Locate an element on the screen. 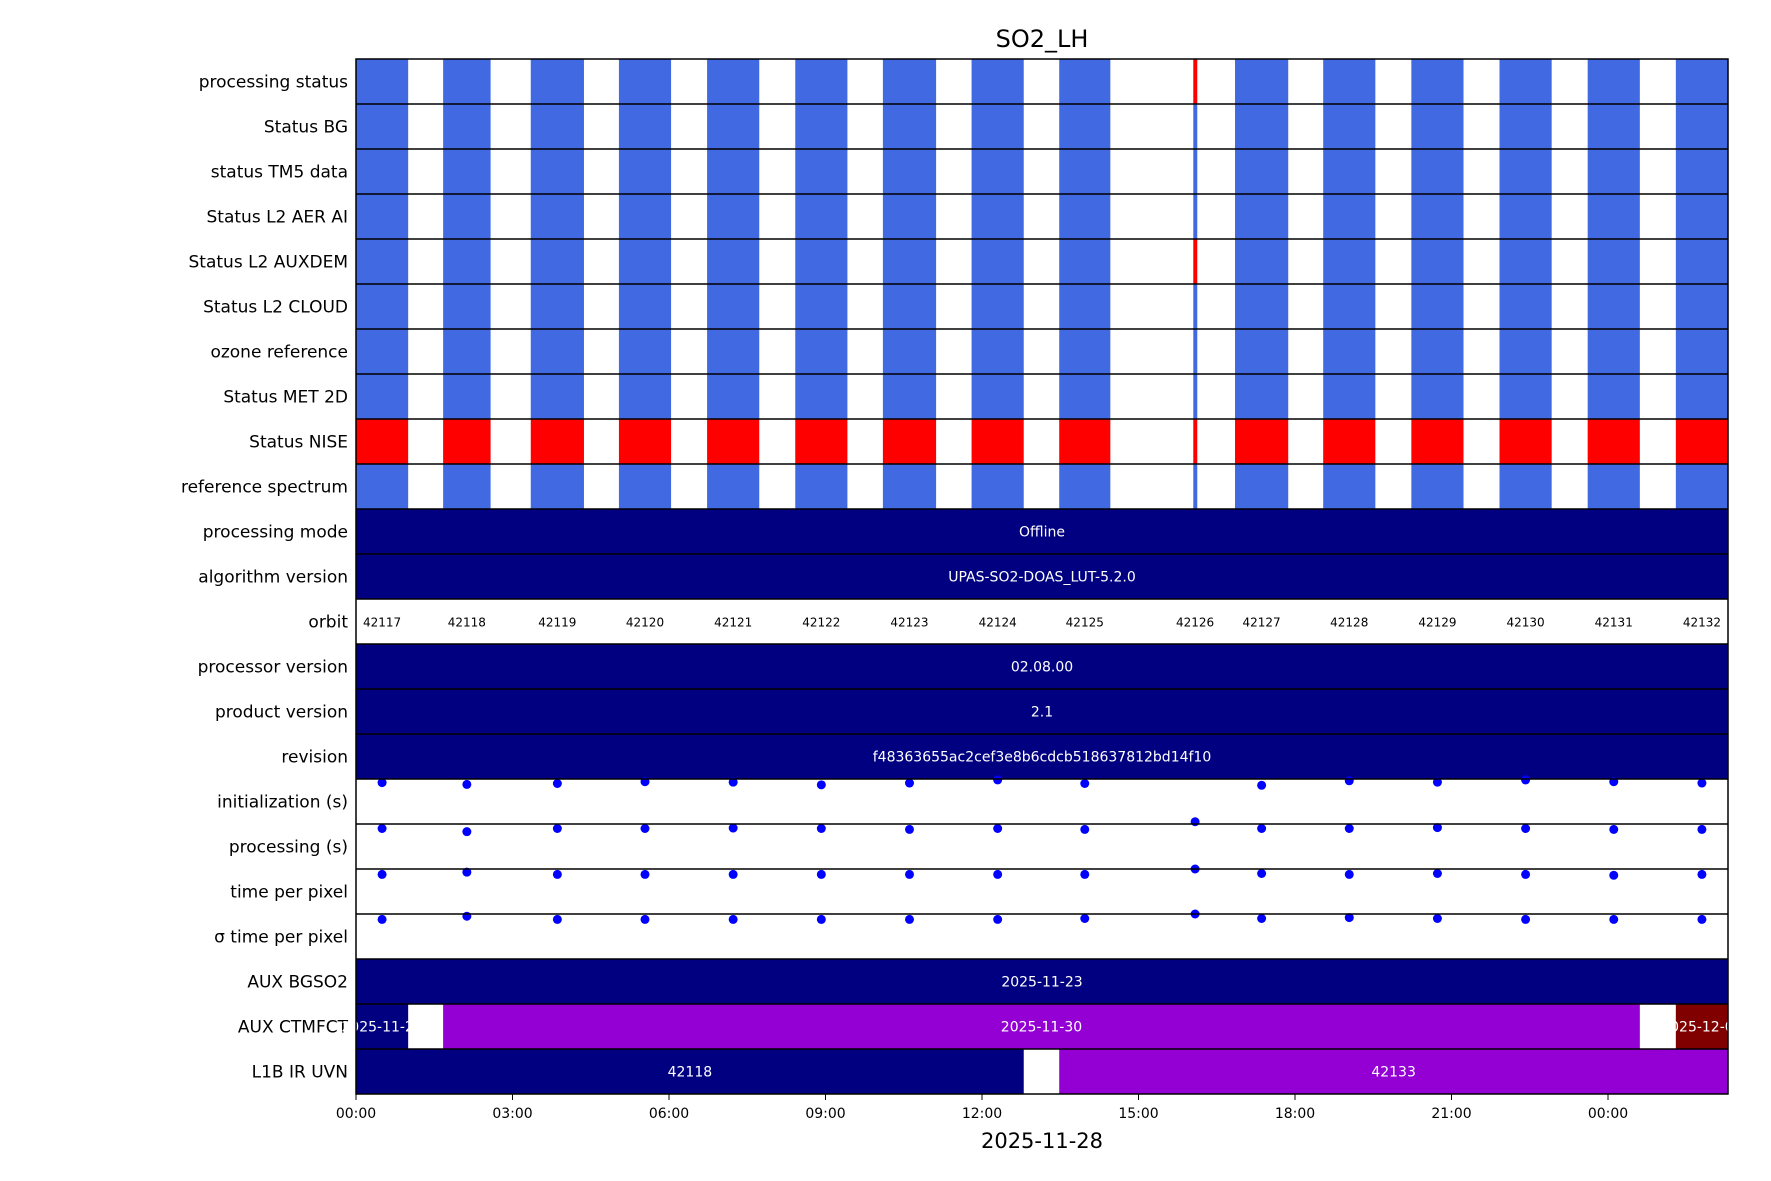 The image size is (1771, 1181). row-label: L1B IR UVN is located at coordinates (300, 1073).